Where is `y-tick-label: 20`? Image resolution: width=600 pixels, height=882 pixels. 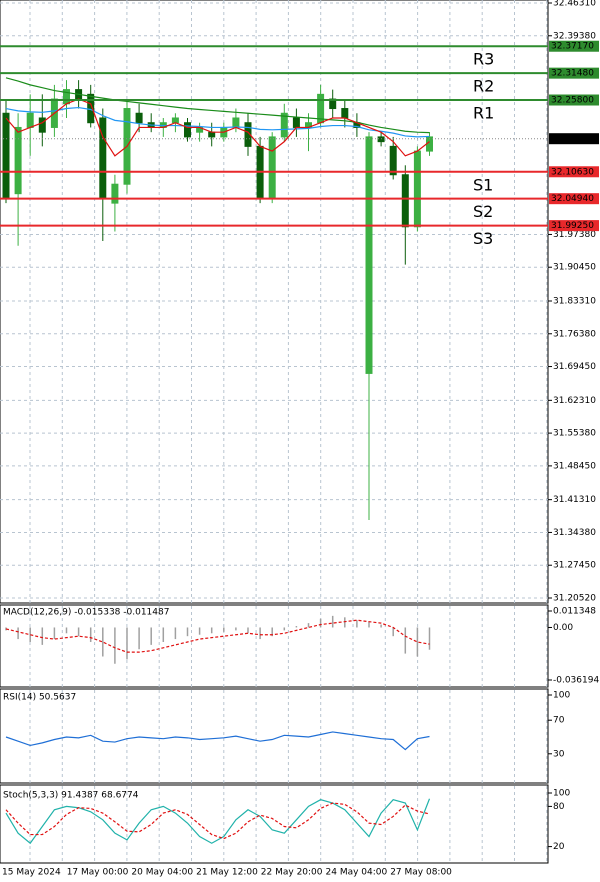 y-tick-label: 20 is located at coordinates (559, 847).